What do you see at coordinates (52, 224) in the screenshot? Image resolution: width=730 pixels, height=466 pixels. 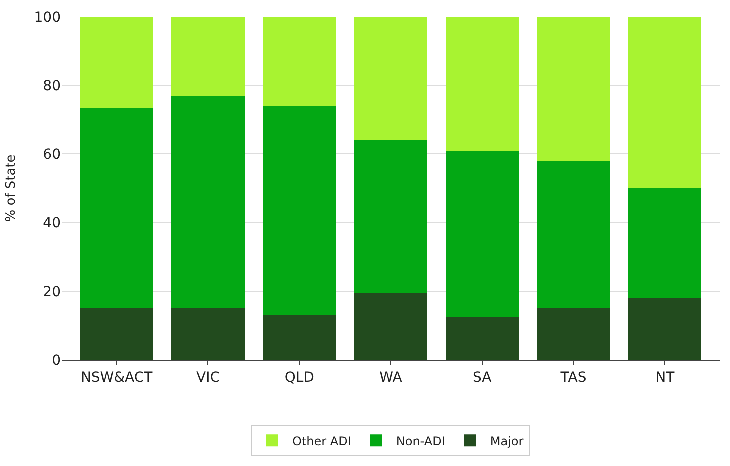 I see `y-tick-label: 40` at bounding box center [52, 224].